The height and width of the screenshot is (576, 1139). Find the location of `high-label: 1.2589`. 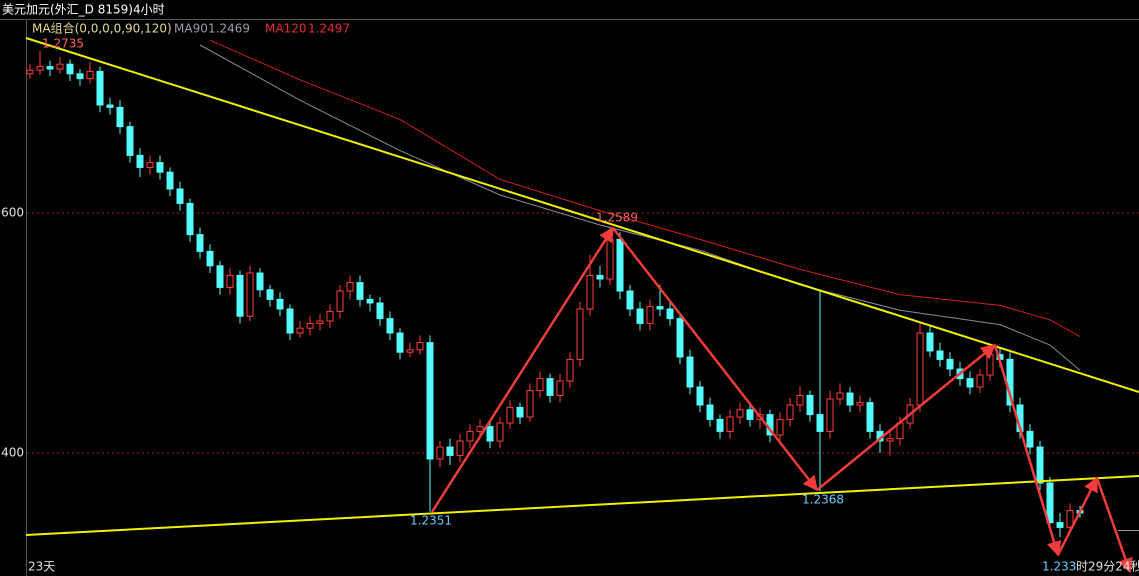

high-label: 1.2589 is located at coordinates (617, 218).